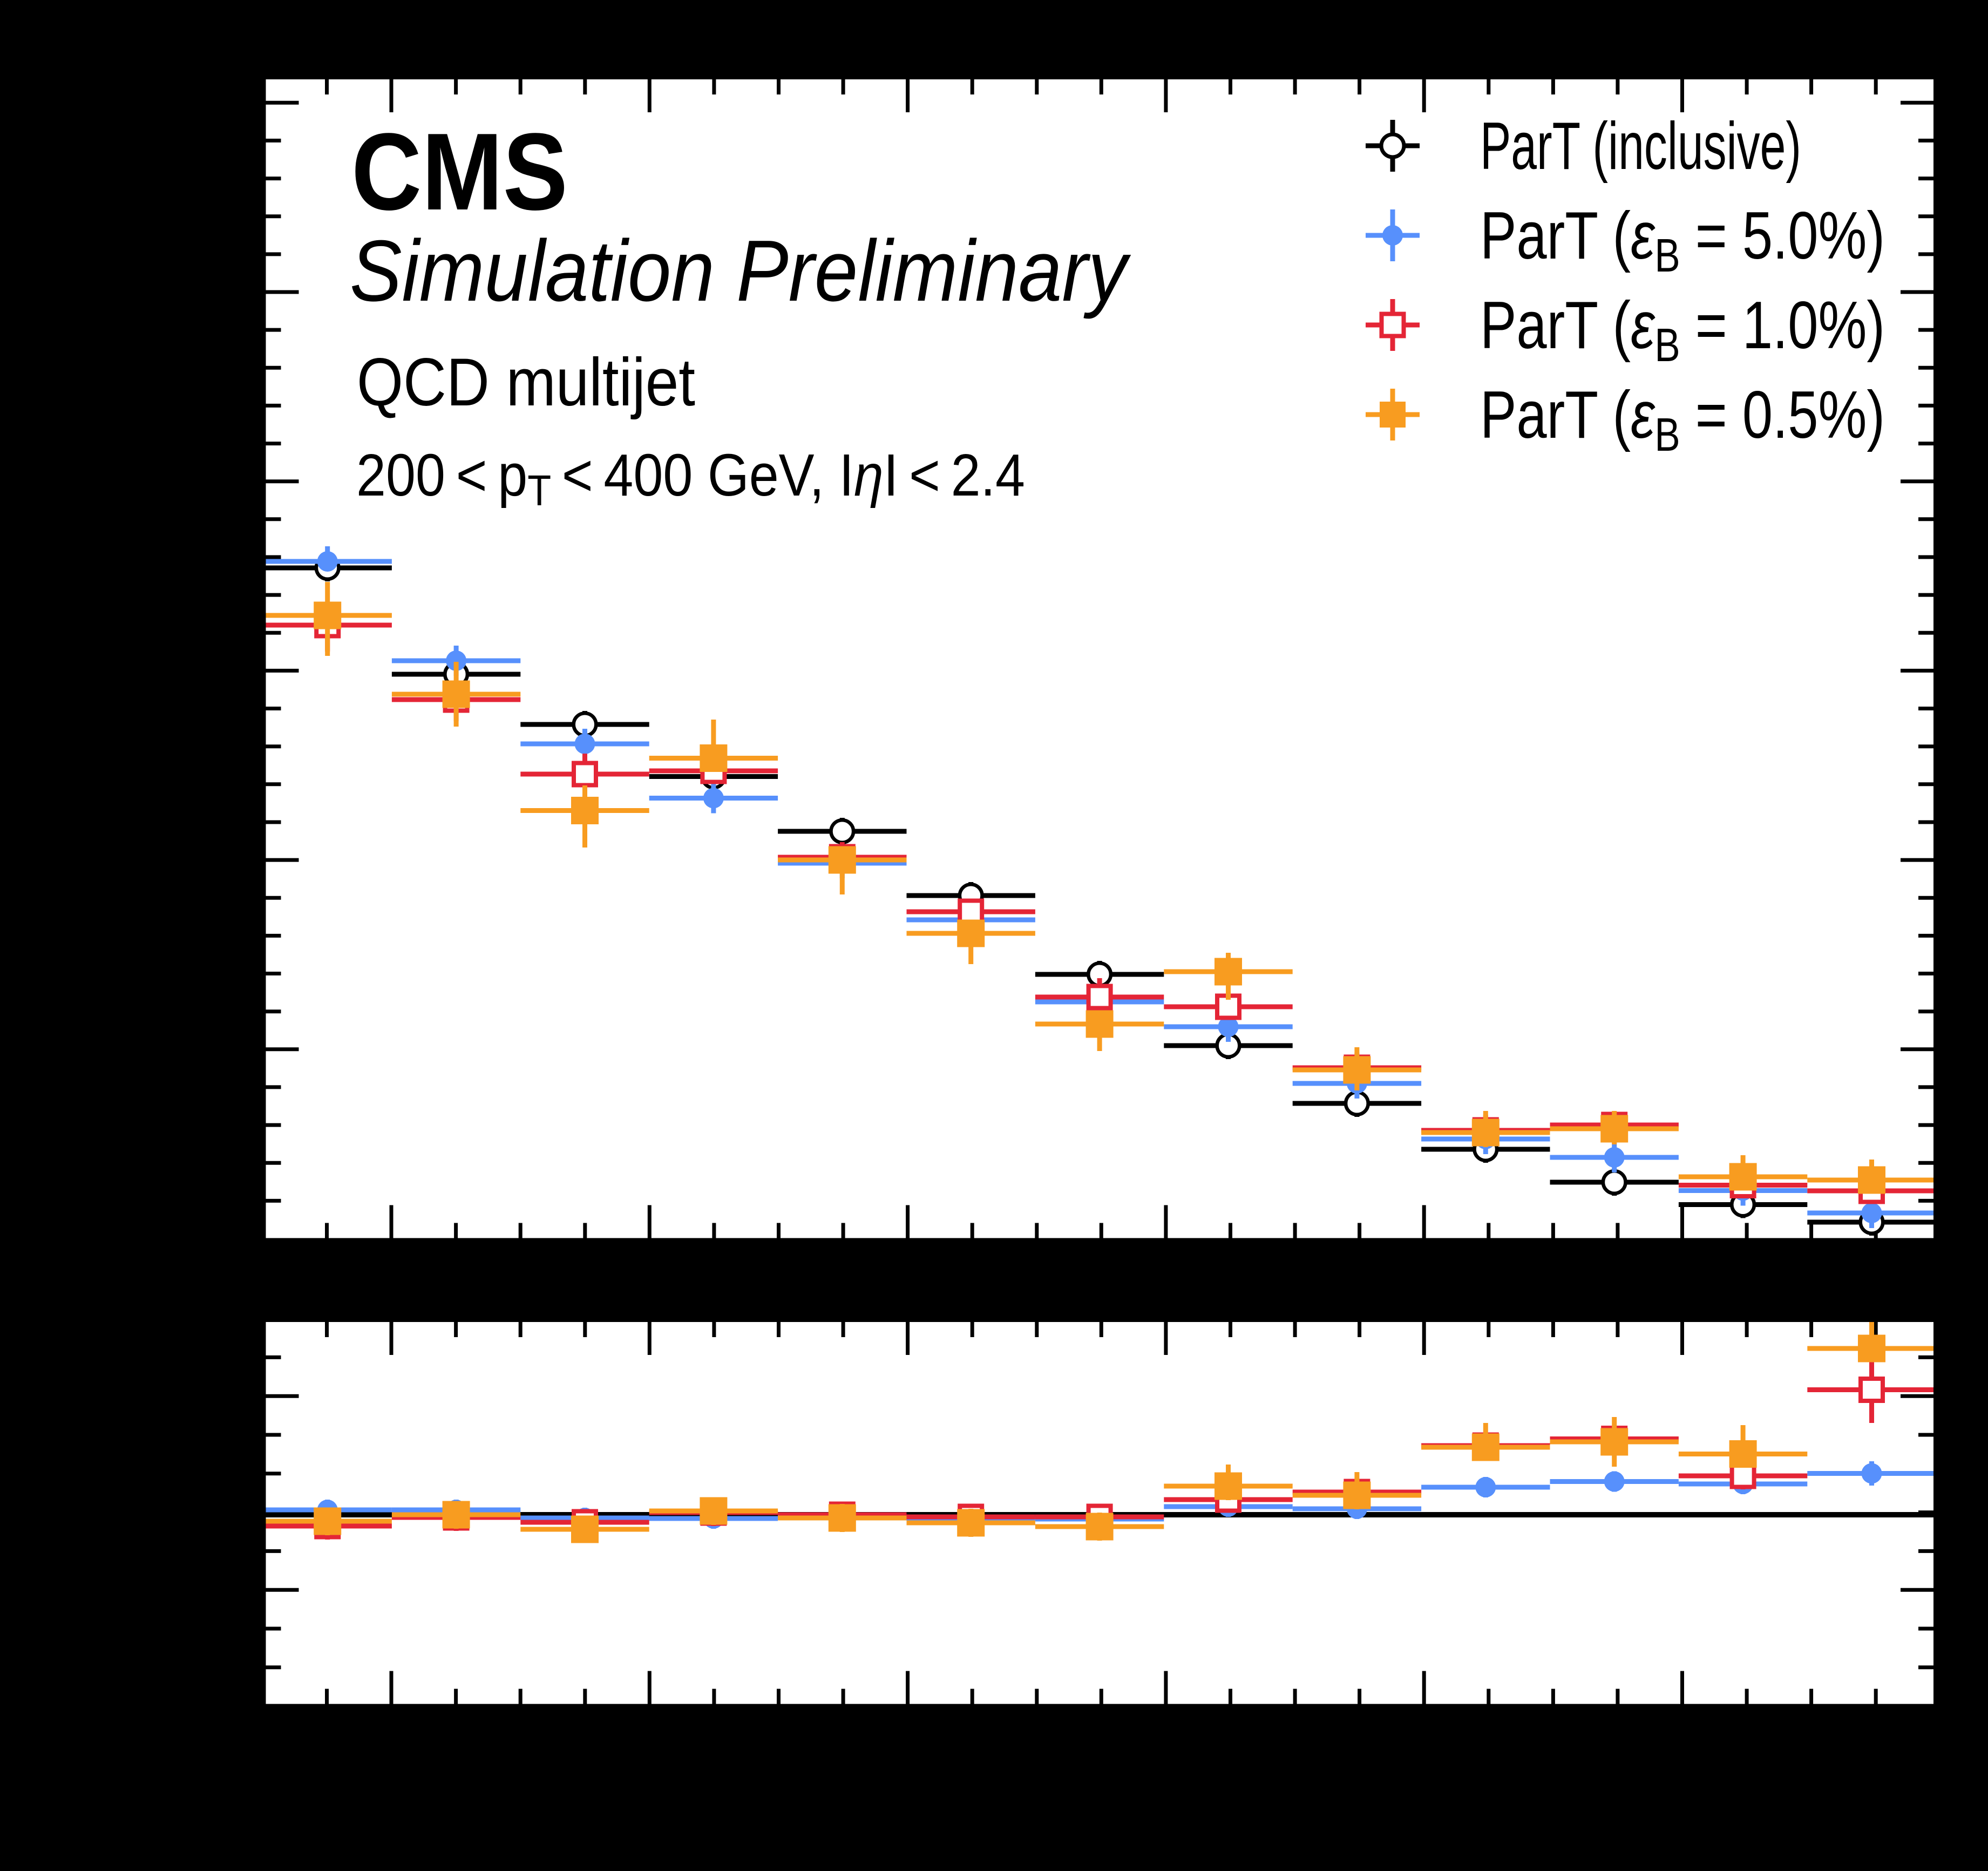 The height and width of the screenshot is (1871, 1988). I want to click on svg-text: 200 < pT < 400 GeV, IηI < 2.4, so click(690, 478).